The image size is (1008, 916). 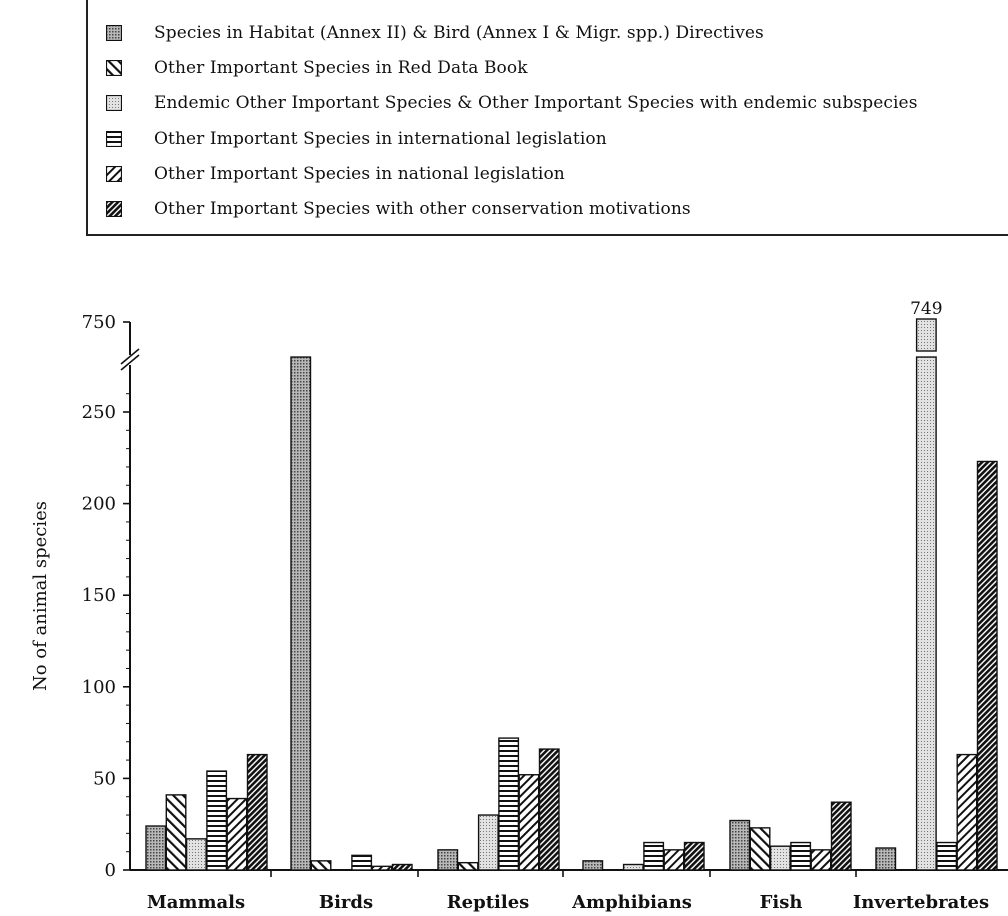 What do you see at coordinates (114, 209) in the screenshot?
I see `legend-swatch-other` at bounding box center [114, 209].